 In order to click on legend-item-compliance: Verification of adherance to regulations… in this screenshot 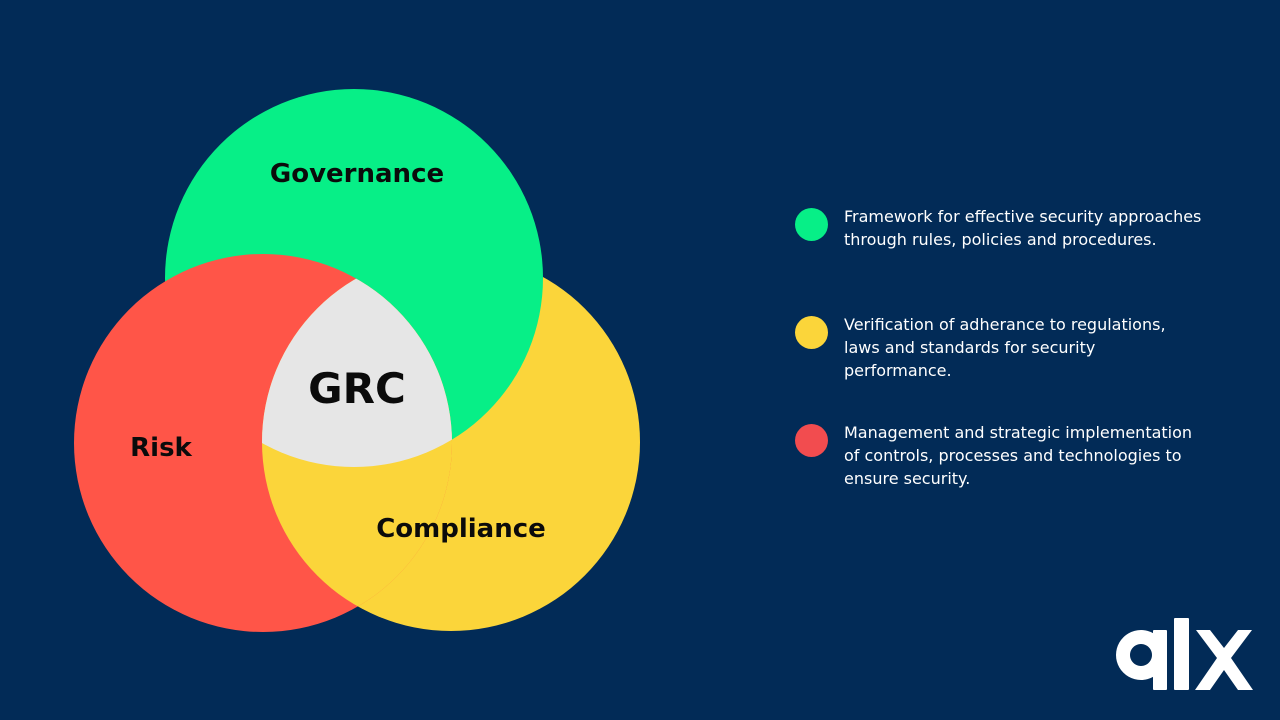, I will do `click(995, 367)`.